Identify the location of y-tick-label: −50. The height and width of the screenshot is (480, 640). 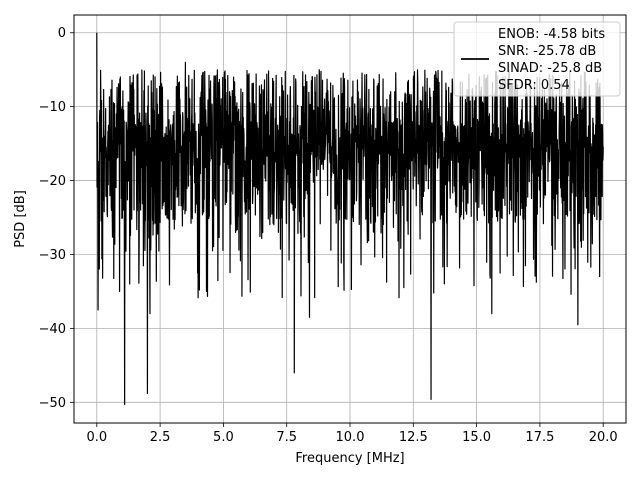
(52, 403).